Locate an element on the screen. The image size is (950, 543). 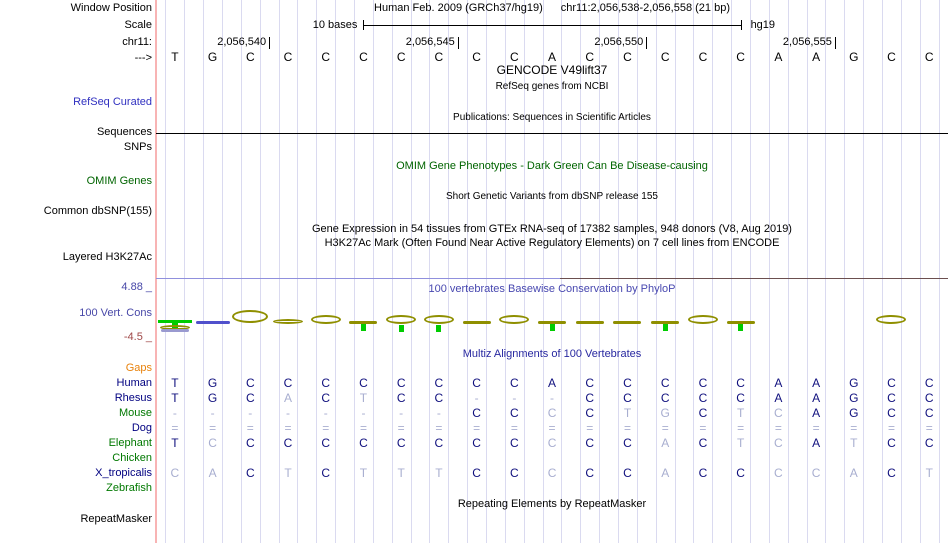
repeatmasker-track-title: Repeating Elements by RepeatMasker is located at coordinates (552, 504).